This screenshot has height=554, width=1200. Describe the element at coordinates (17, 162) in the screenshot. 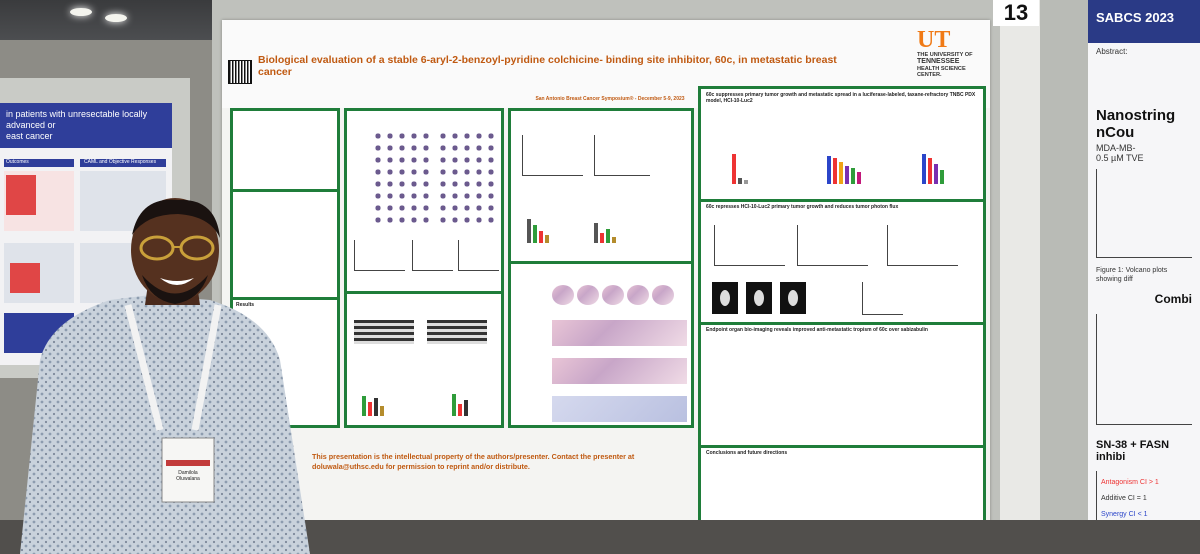

I see `left-poster-outcomes: Outcomes` at that location.